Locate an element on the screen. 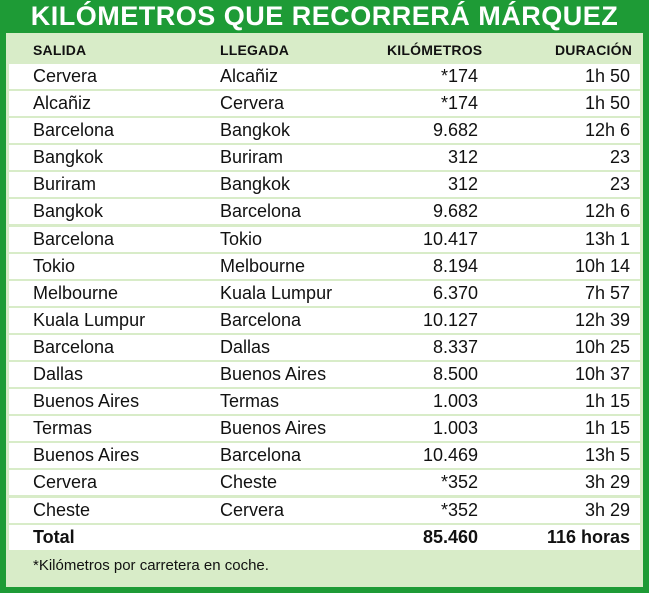 This screenshot has height=593, width=649. cell-llegada: Dallas is located at coordinates (245, 346).